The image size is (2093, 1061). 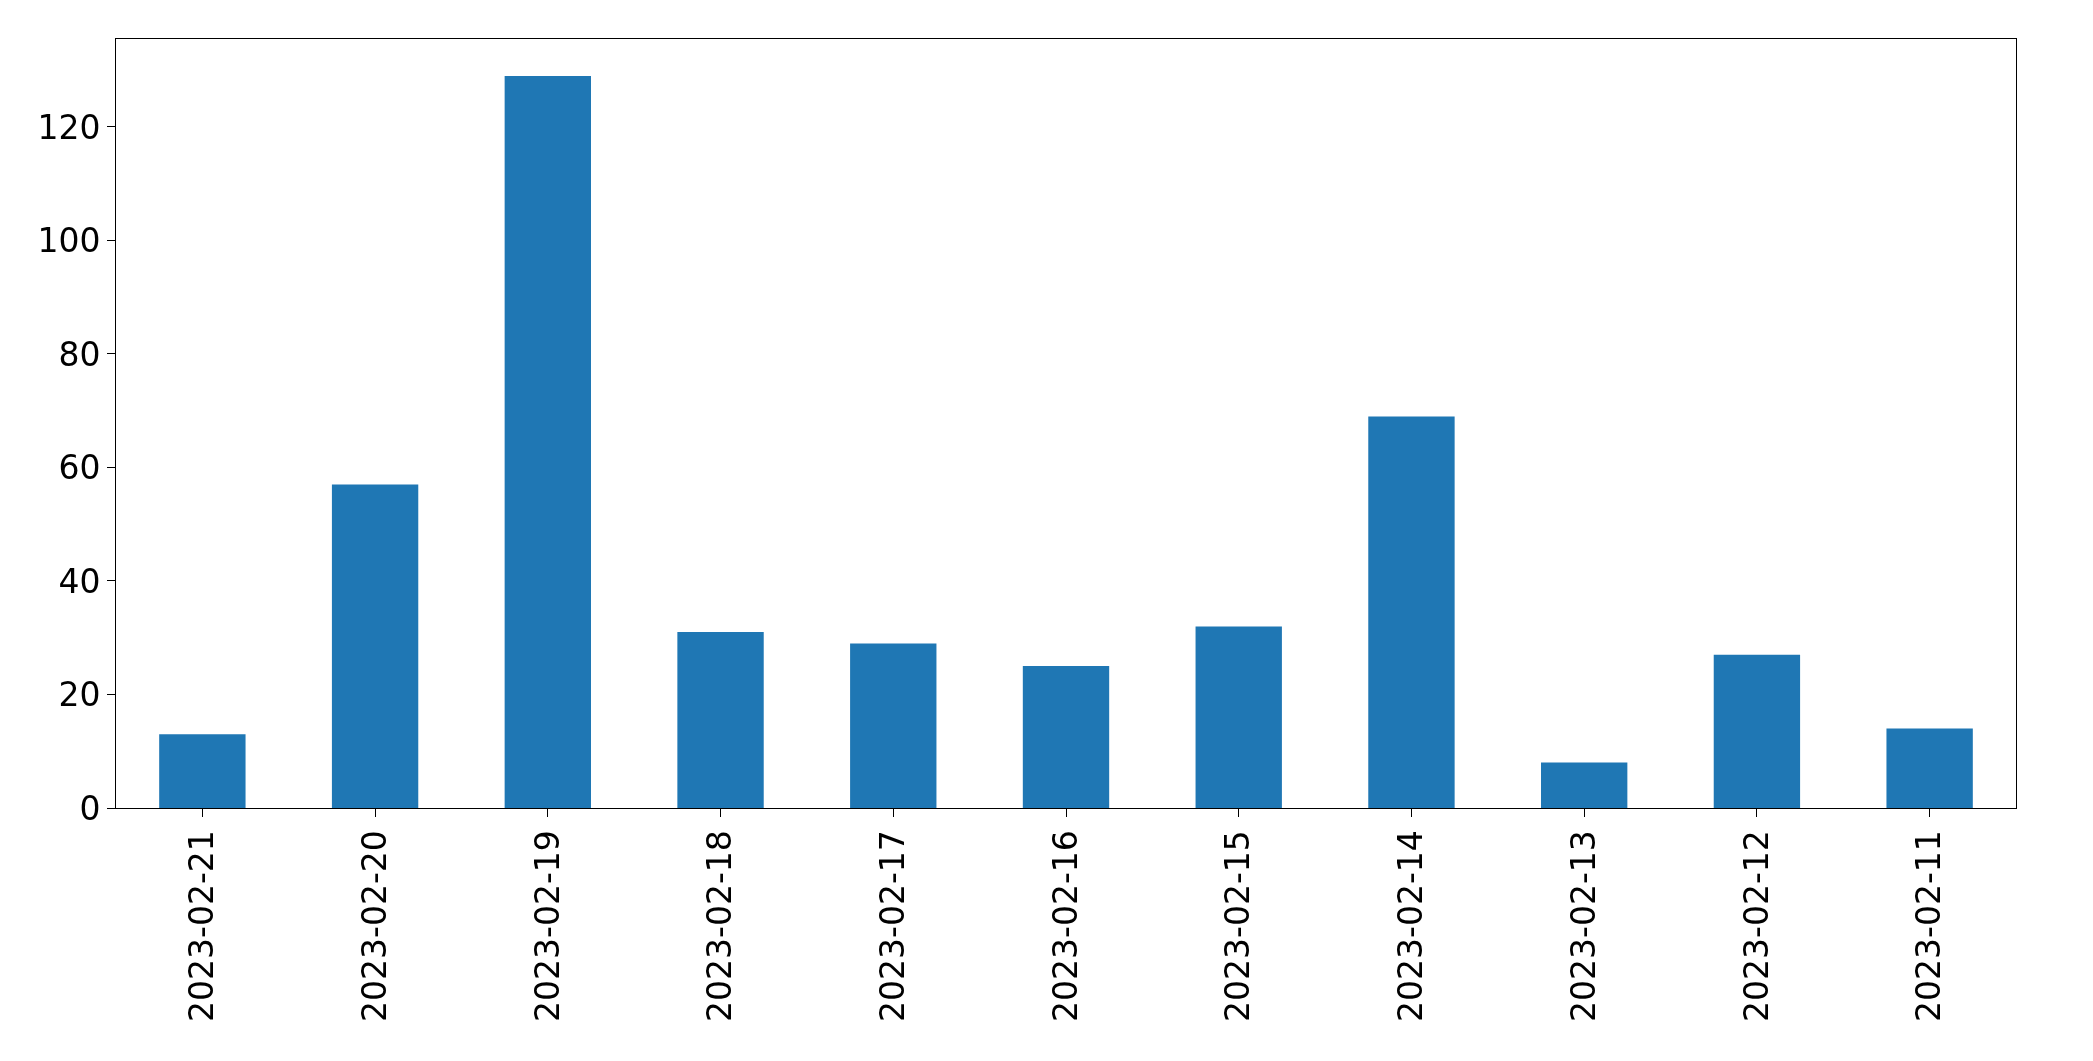 What do you see at coordinates (79, 468) in the screenshot?
I see `y-tick-label: 60` at bounding box center [79, 468].